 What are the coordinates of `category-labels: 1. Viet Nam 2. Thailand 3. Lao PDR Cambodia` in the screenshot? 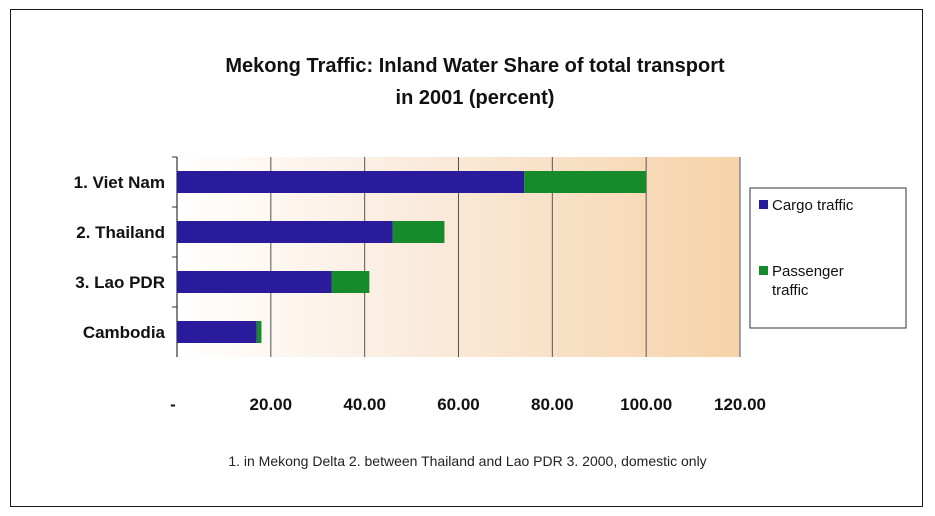 It's located at (125, 249).